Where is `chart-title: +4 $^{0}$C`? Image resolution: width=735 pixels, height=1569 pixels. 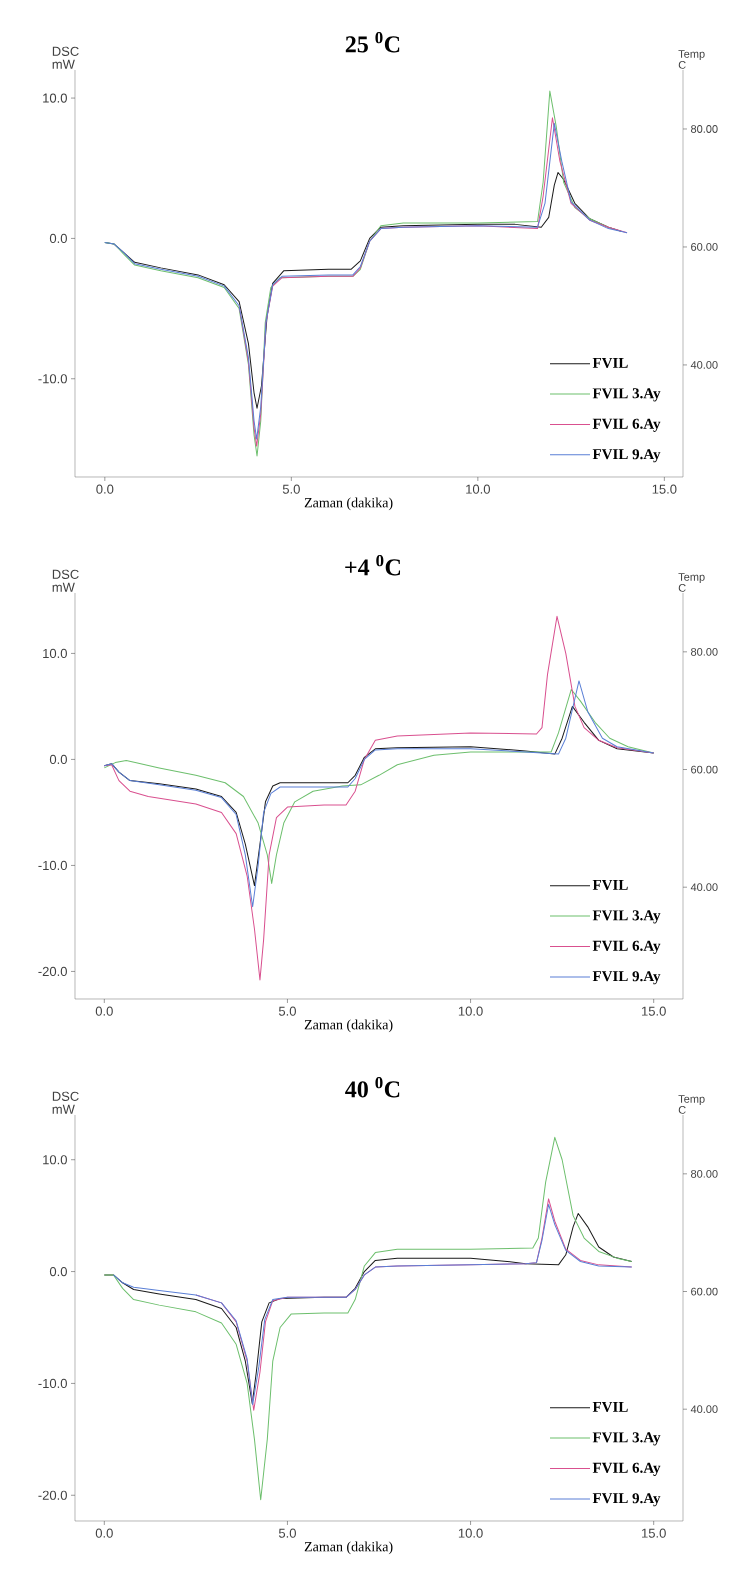 chart-title: +4 $^{0}$C is located at coordinates (373, 565).